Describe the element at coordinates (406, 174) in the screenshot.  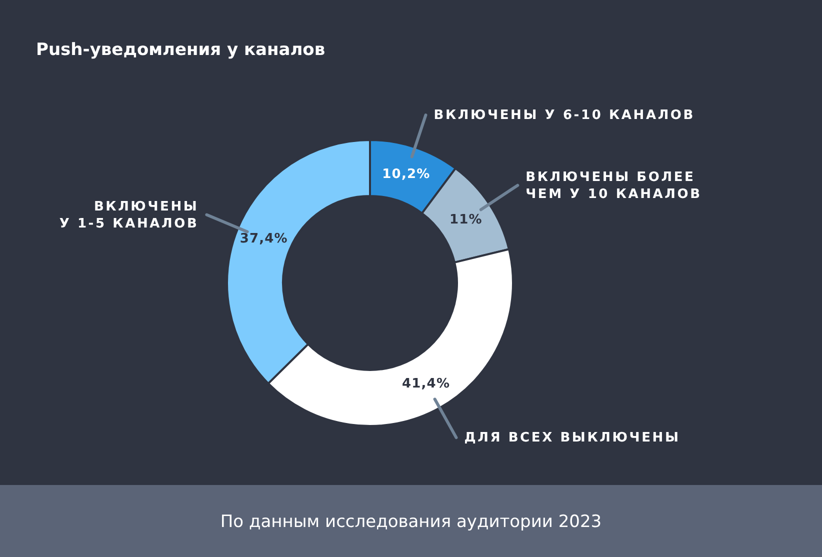
I see `data-label: 10,2%` at that location.